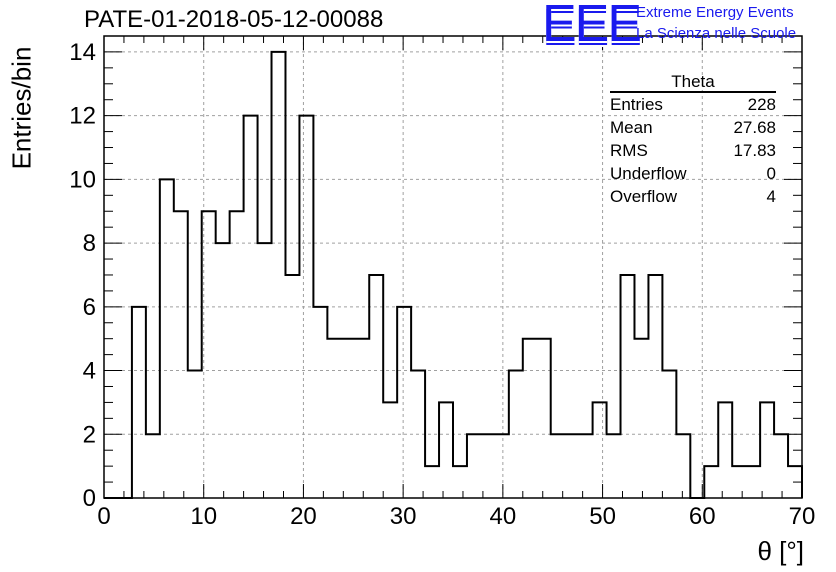 The height and width of the screenshot is (572, 836). I want to click on stats-label: Underflow, so click(648, 173).